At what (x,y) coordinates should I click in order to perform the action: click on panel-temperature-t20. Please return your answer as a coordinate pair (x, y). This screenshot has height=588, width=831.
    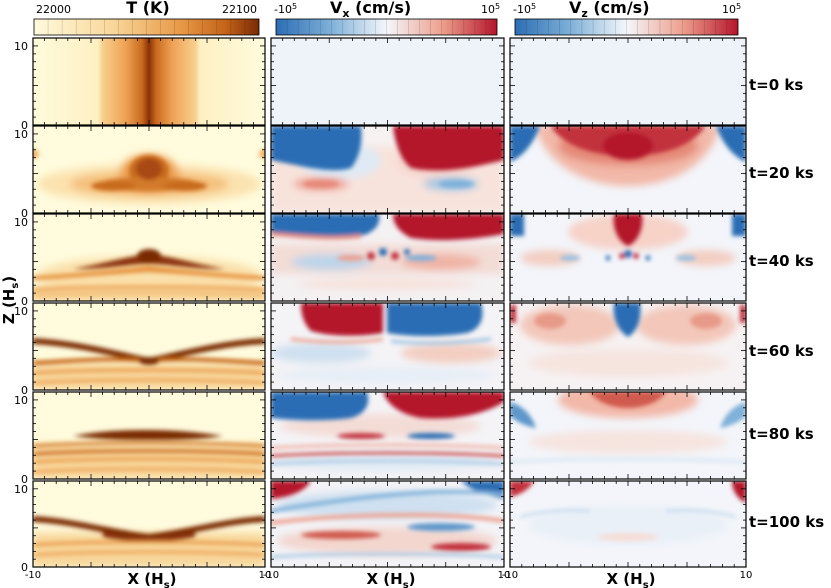
    Looking at the image, I should click on (149, 169).